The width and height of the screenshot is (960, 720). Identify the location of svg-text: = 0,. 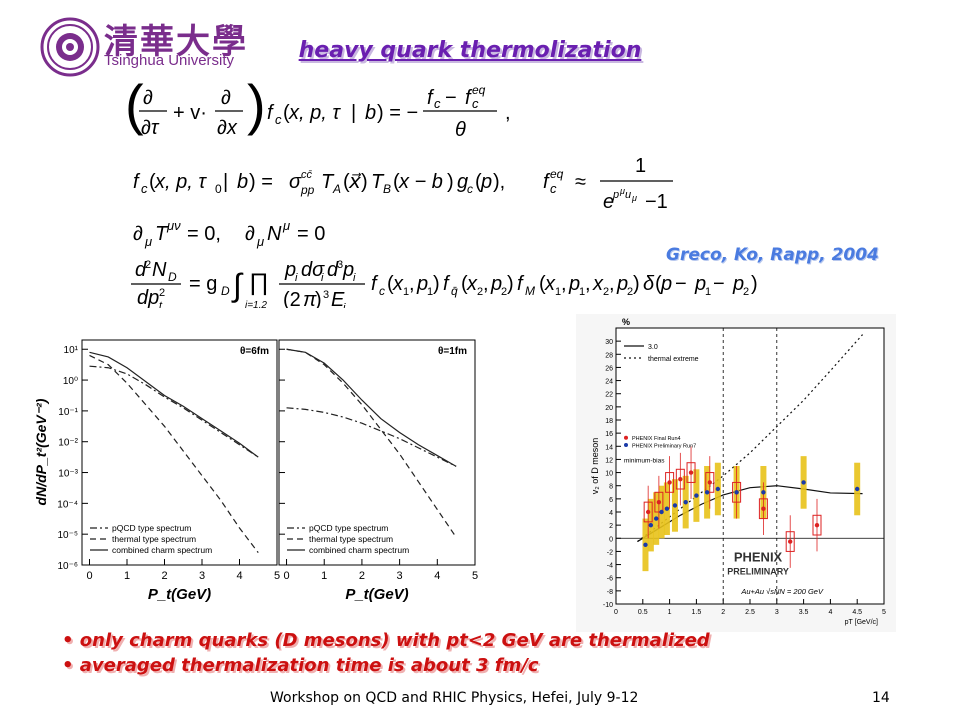
(204, 234).